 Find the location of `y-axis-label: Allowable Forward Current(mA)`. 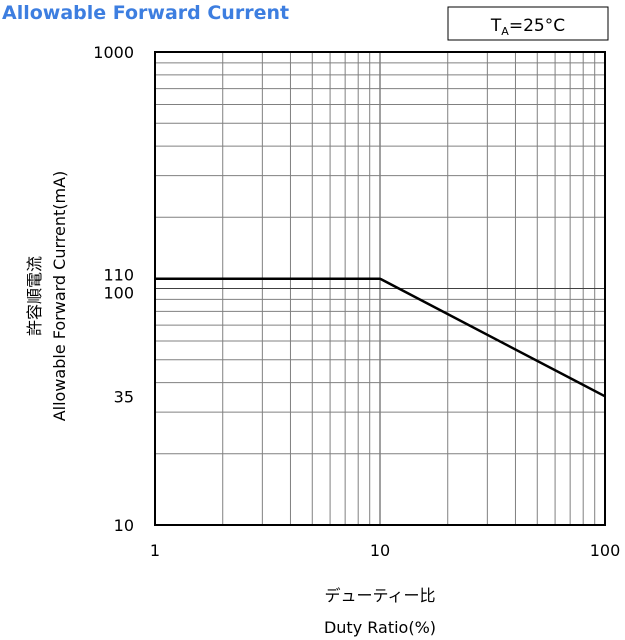

y-axis-label: Allowable Forward Current(mA) is located at coordinates (59, 296).